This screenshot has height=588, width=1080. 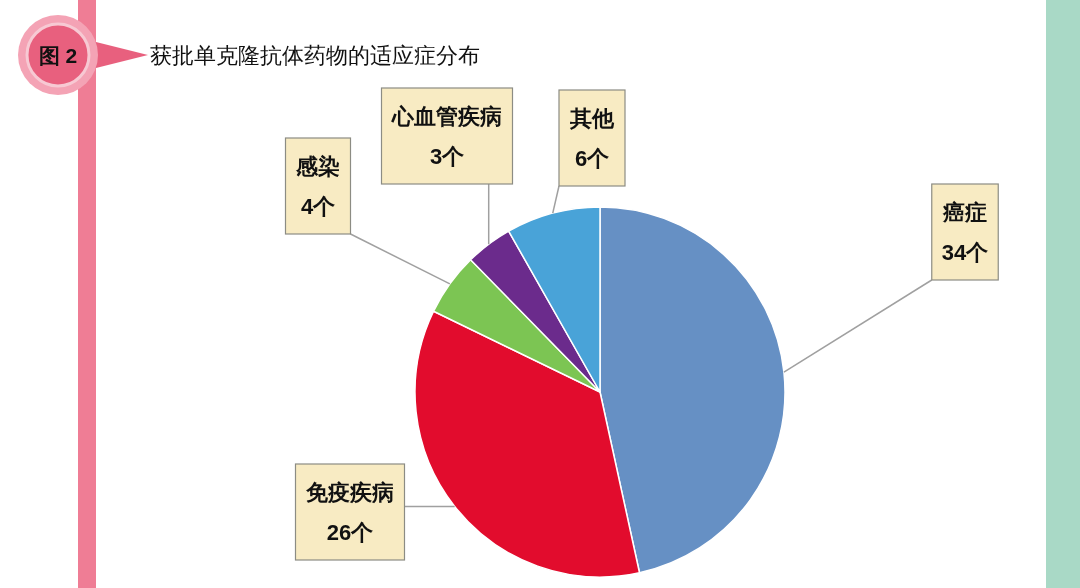 I want to click on slice-label: 癌症, so click(x=964, y=212).